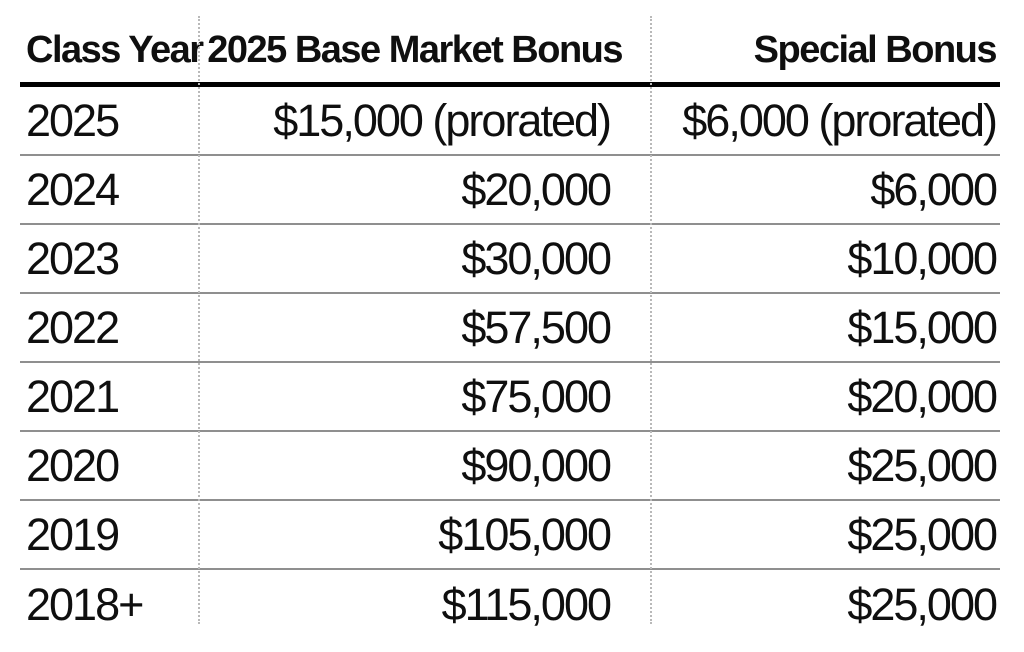 The image size is (1024, 652). I want to click on table-row: 2020 $90,000 $25,000, so click(510, 466).